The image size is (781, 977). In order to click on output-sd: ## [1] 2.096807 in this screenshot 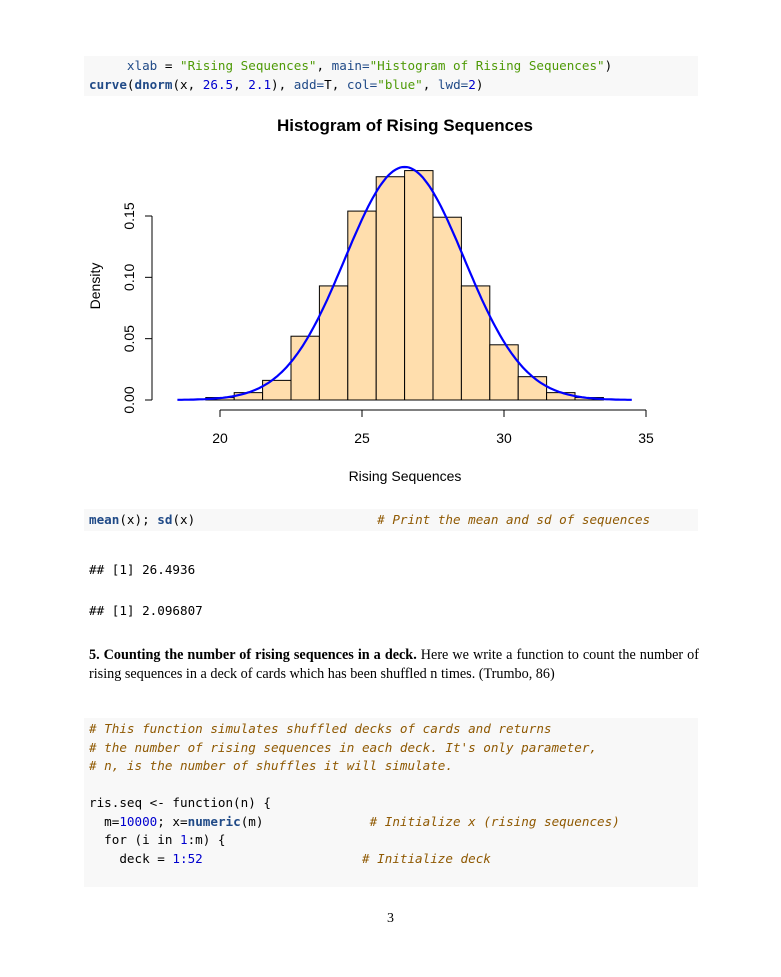, I will do `click(146, 610)`.